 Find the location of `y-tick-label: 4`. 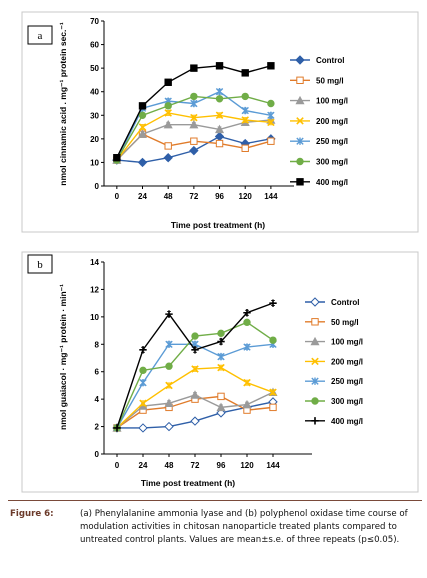

y-tick-label: 4 is located at coordinates (97, 399).